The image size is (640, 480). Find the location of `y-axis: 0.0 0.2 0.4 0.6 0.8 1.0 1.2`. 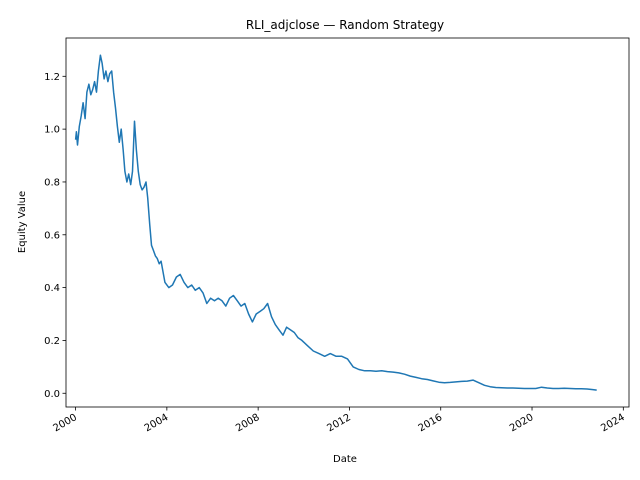

y-axis: 0.0 0.2 0.4 0.6 0.8 1.0 1.2 is located at coordinates (55, 236).